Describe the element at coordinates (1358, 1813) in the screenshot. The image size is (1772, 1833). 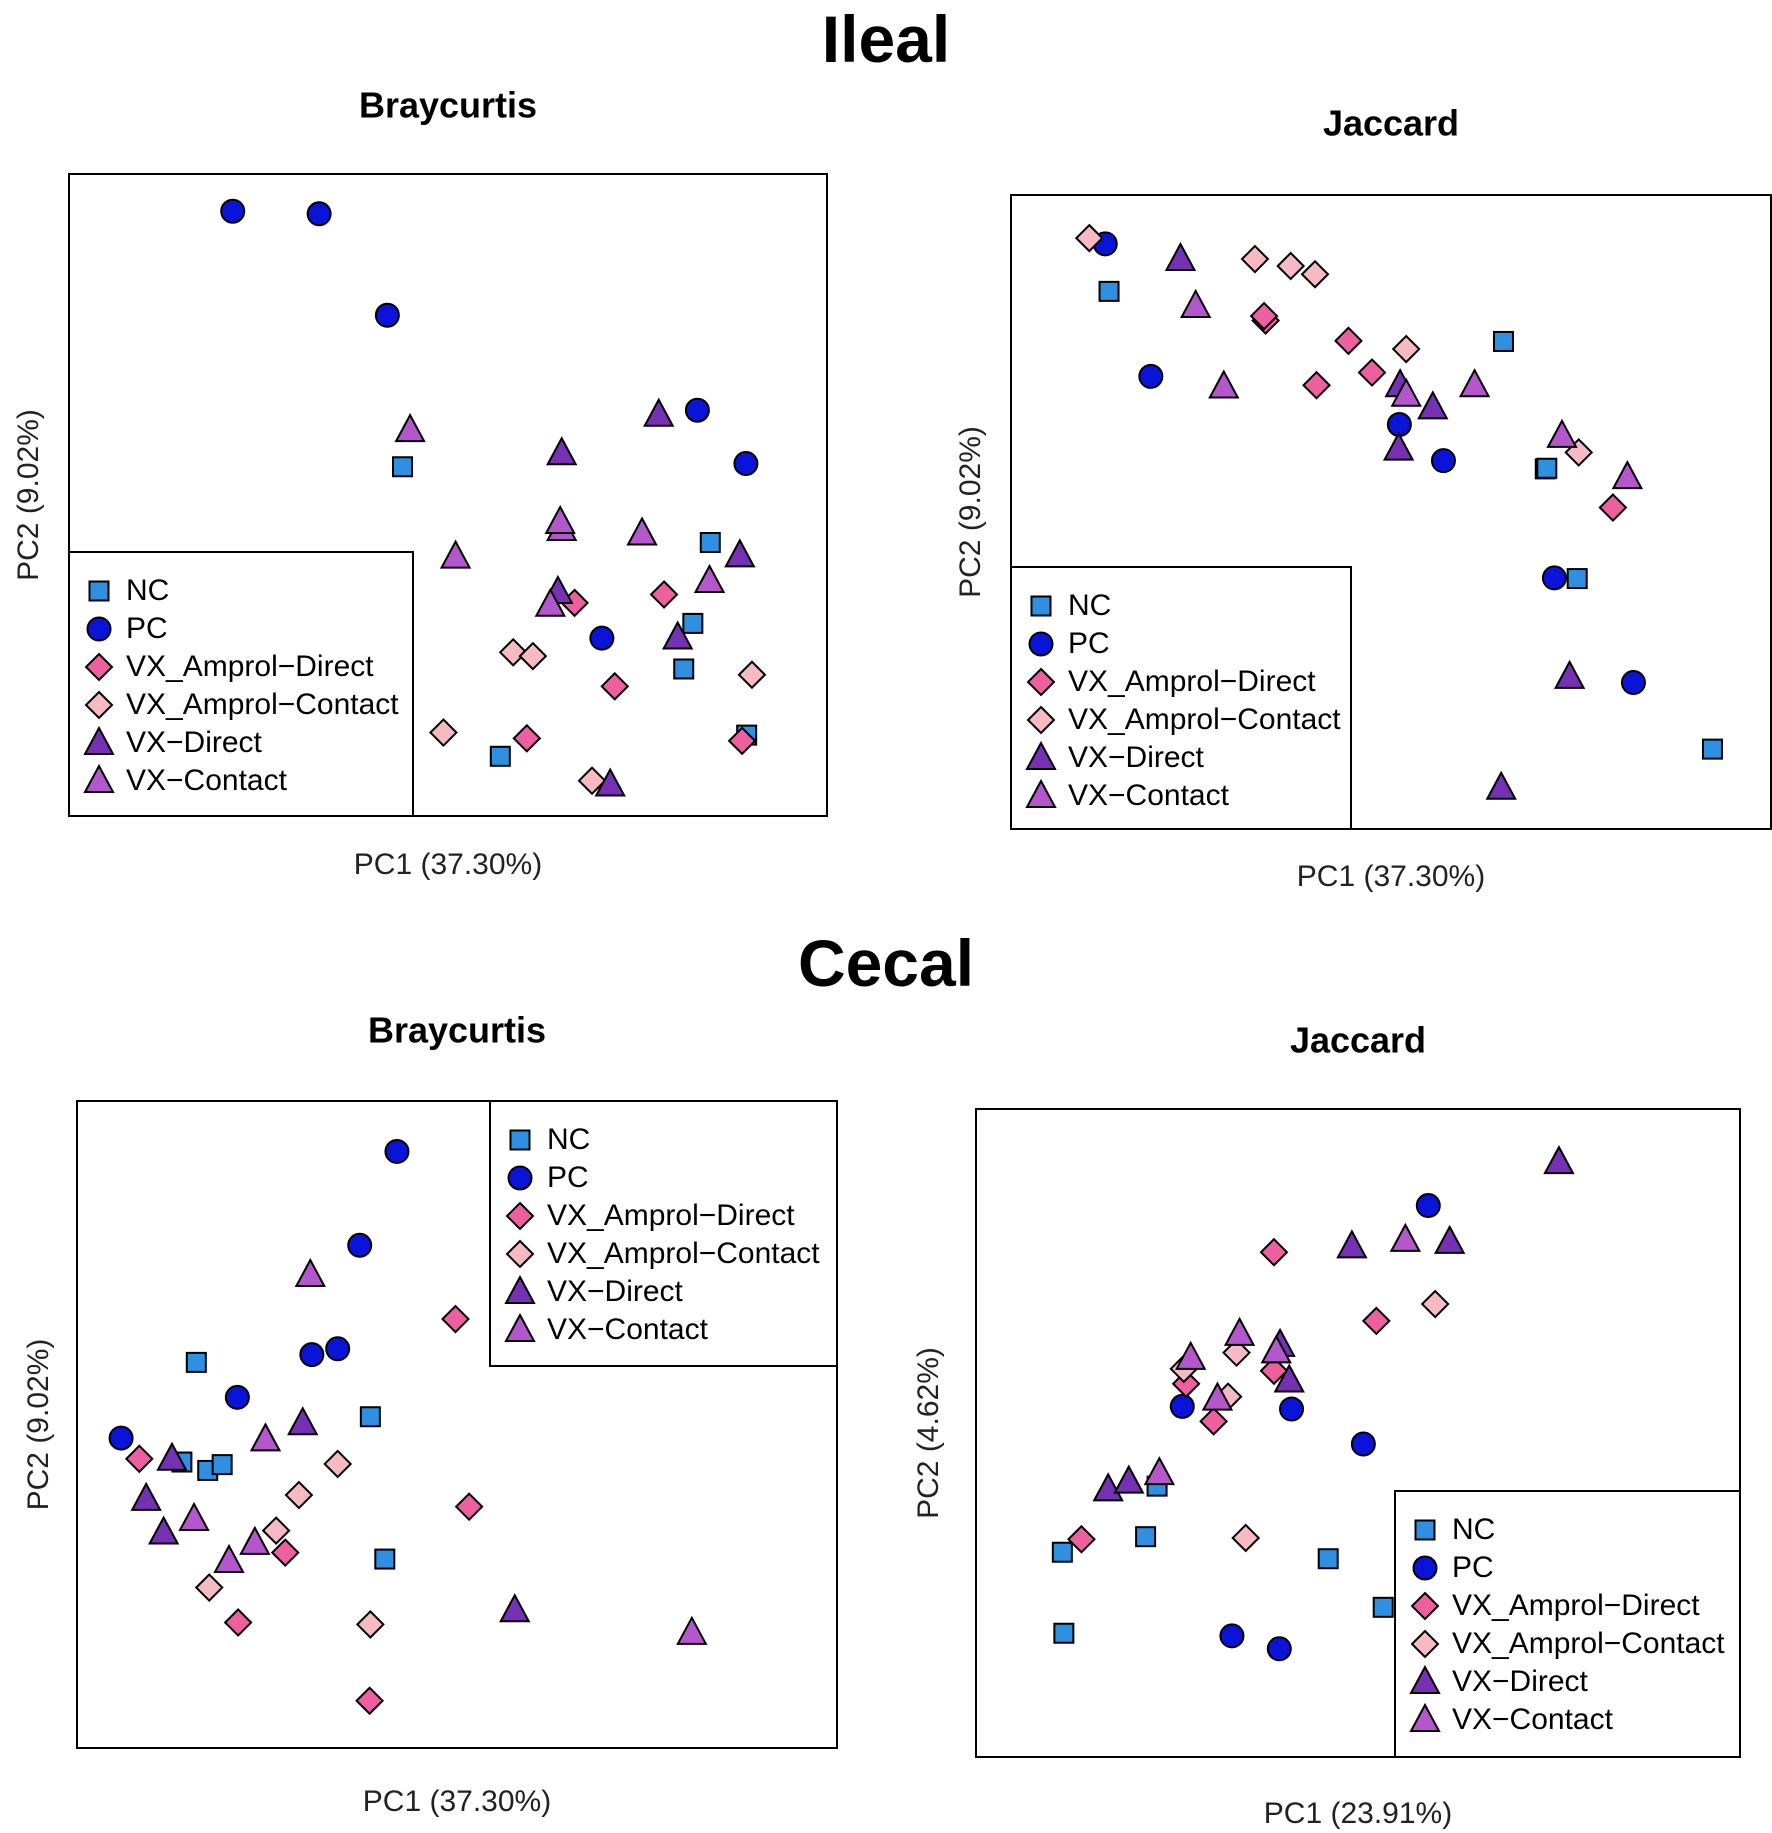
I see `x-axis-label: PC1 (23.91%)` at that location.